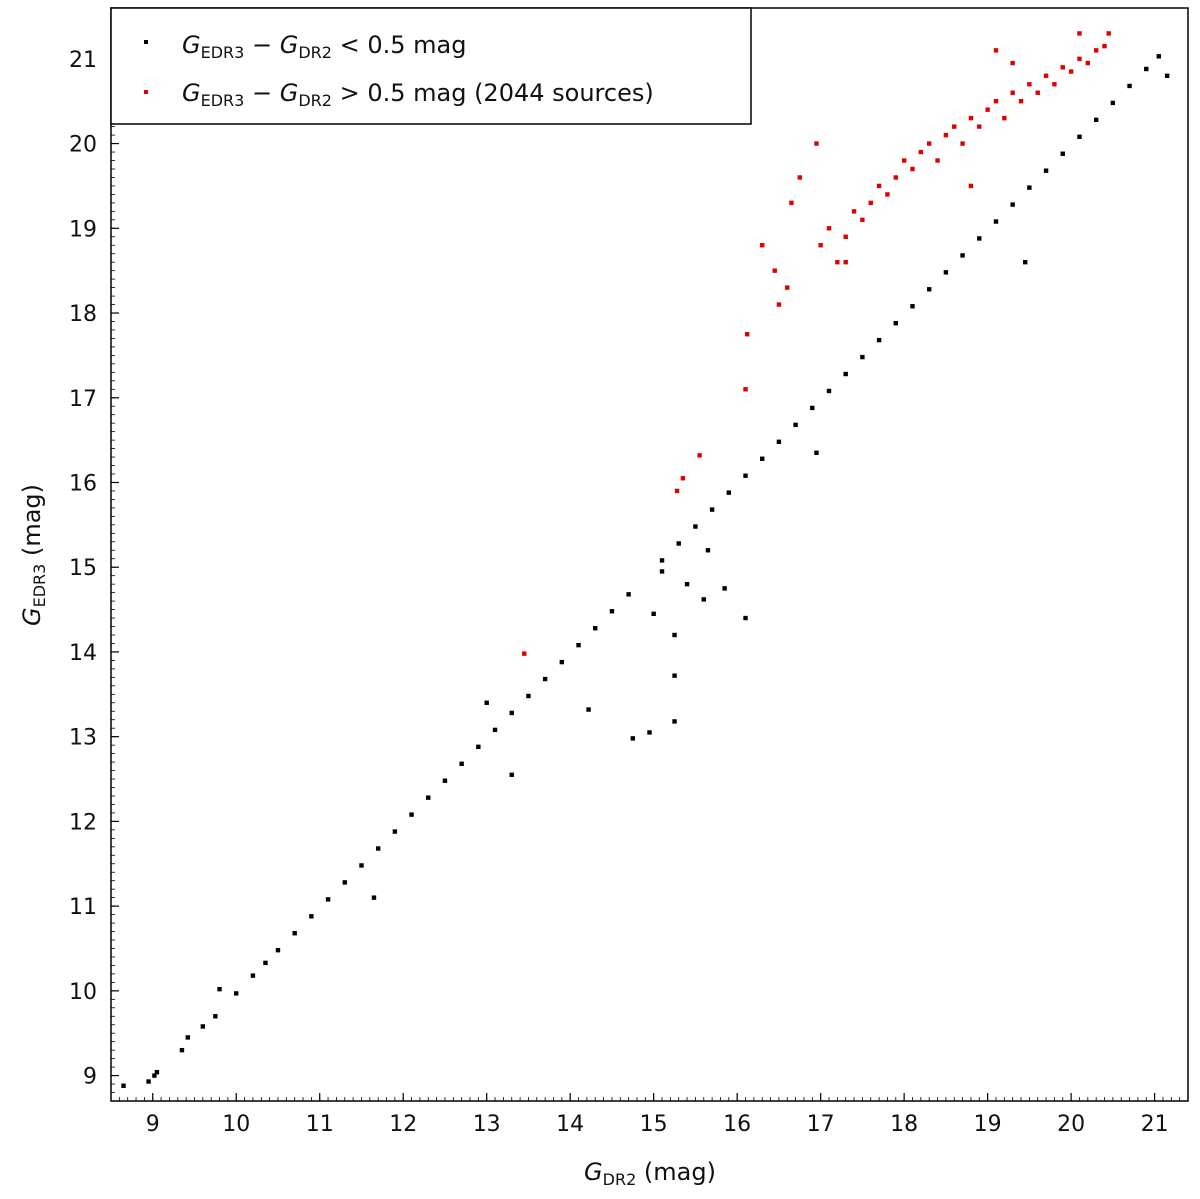 This screenshot has height=1199, width=1200. I want to click on x-tick-label: 20, so click(1071, 1124).